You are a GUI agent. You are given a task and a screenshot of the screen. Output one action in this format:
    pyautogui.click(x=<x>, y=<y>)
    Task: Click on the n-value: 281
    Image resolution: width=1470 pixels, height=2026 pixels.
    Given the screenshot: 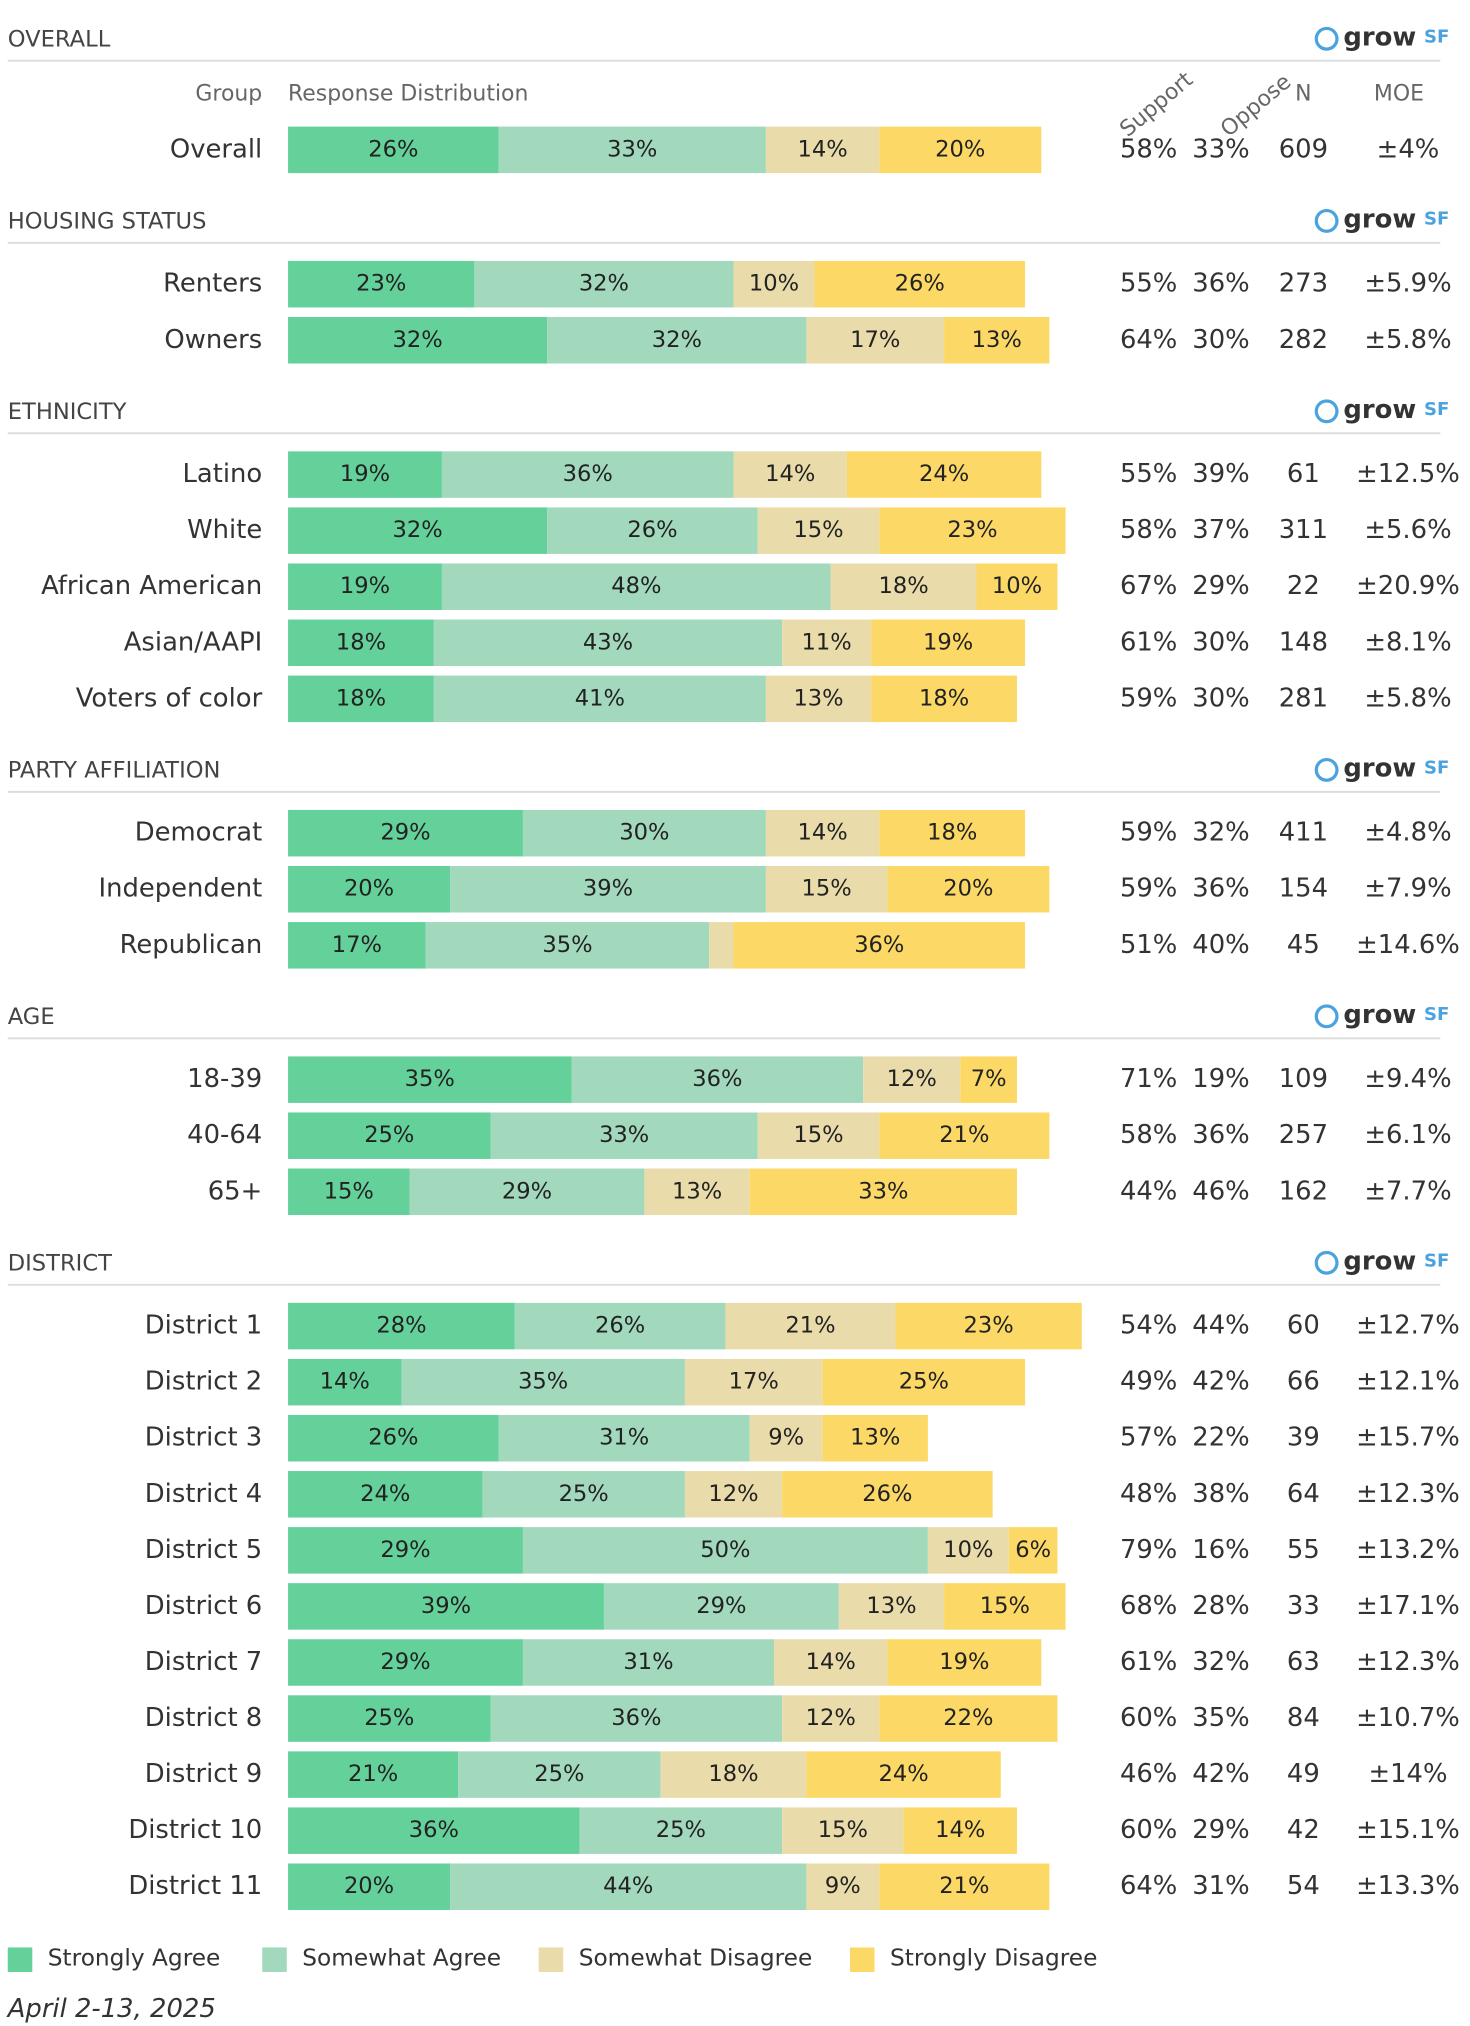 What is the action you would take?
    pyautogui.click(x=1303, y=698)
    